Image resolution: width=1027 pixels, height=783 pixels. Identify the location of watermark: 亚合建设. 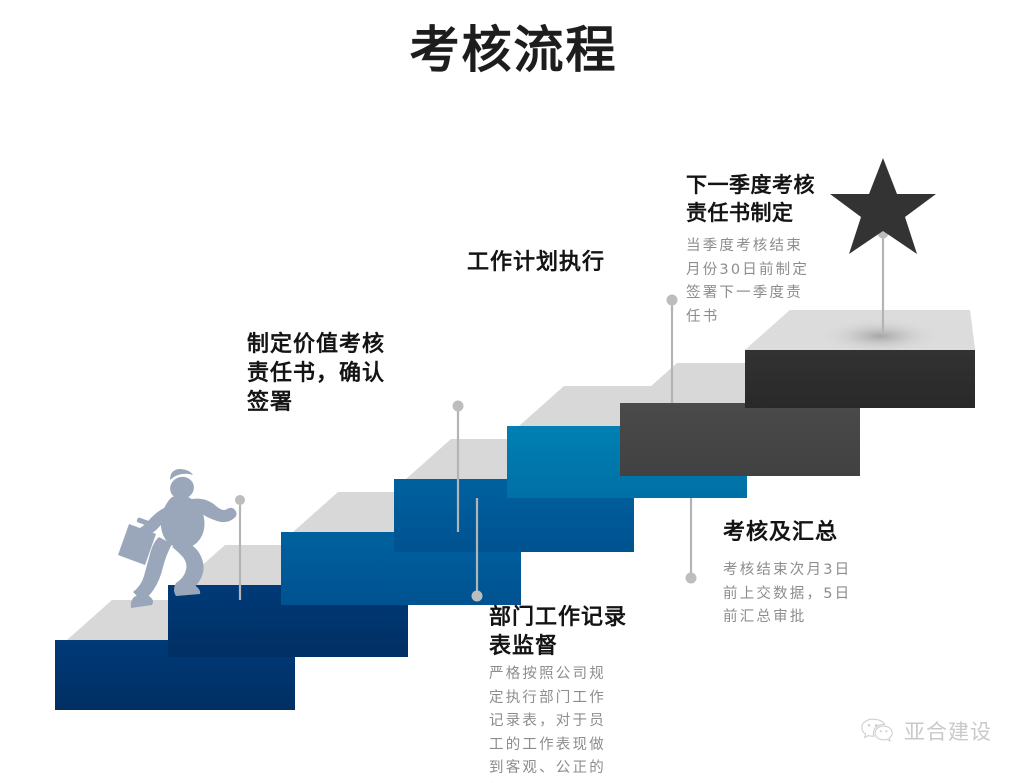
(926, 731).